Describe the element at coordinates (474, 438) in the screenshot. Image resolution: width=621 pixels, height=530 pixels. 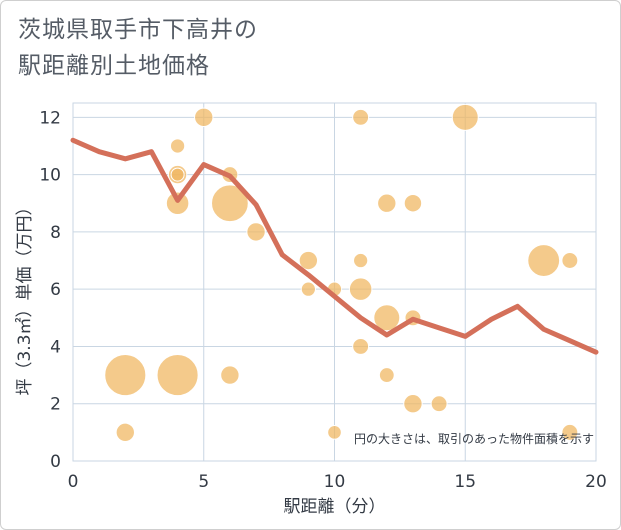
I see `bubble-size-note: 円の大きさは、取引のあった物件面積を示す` at that location.